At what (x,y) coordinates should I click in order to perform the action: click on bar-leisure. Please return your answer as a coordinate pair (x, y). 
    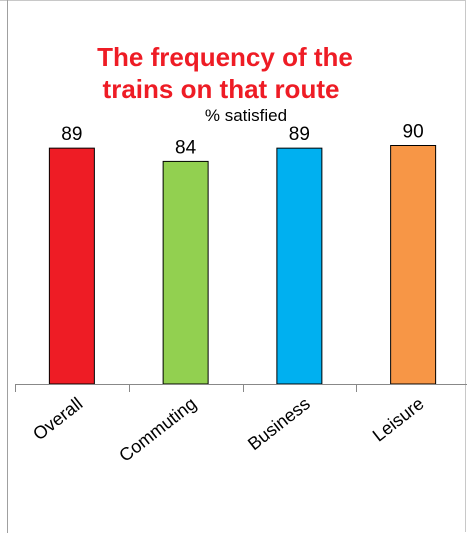
    Looking at the image, I should click on (413, 265).